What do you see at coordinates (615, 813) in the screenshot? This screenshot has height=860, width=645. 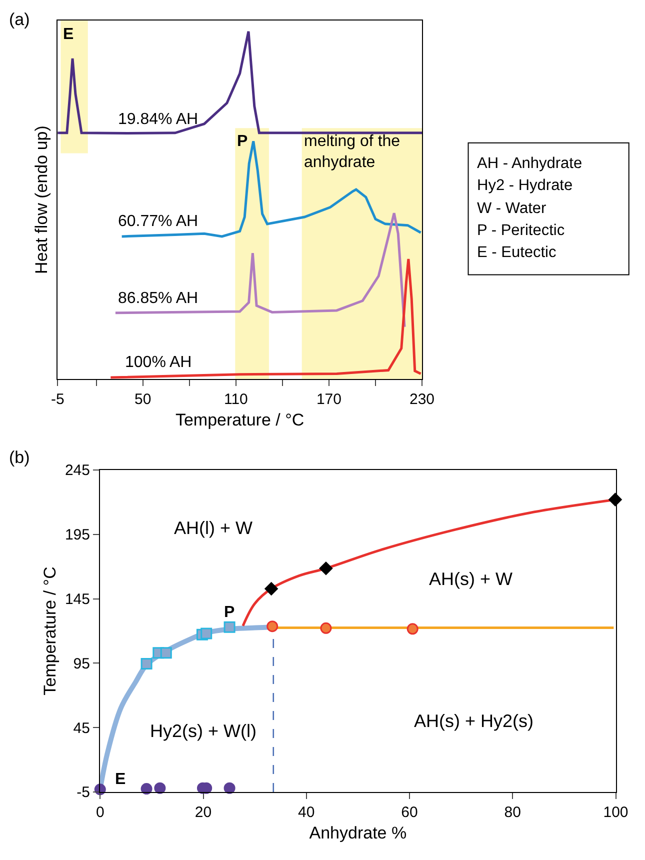 I see `x-tick-label: 100` at bounding box center [615, 813].